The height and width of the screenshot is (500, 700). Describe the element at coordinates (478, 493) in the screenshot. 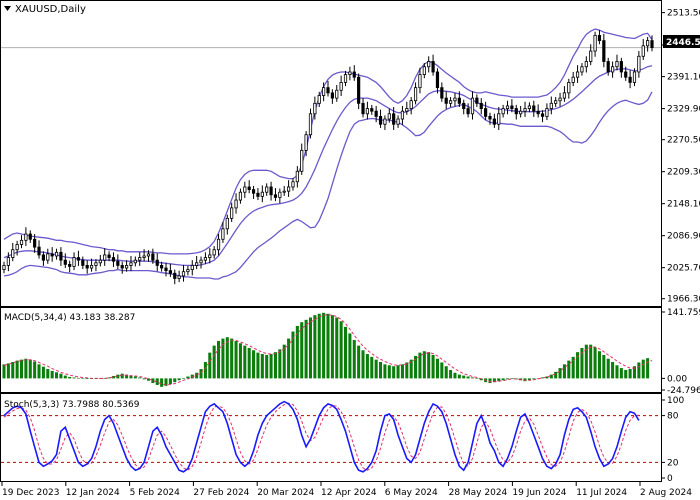

I see `date-tick-label: 28 May 2024` at that location.